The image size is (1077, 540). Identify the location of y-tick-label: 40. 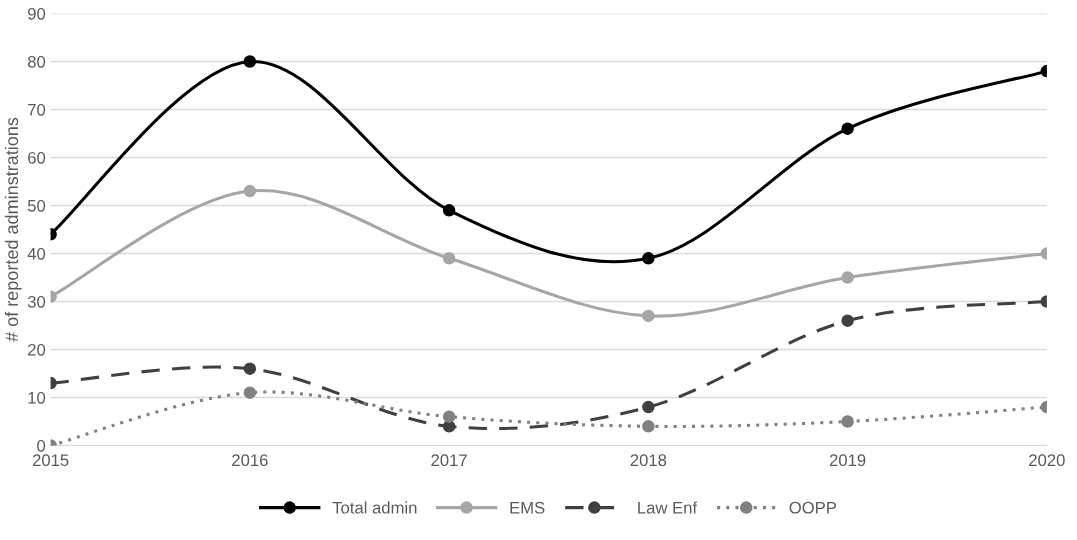
(36, 253).